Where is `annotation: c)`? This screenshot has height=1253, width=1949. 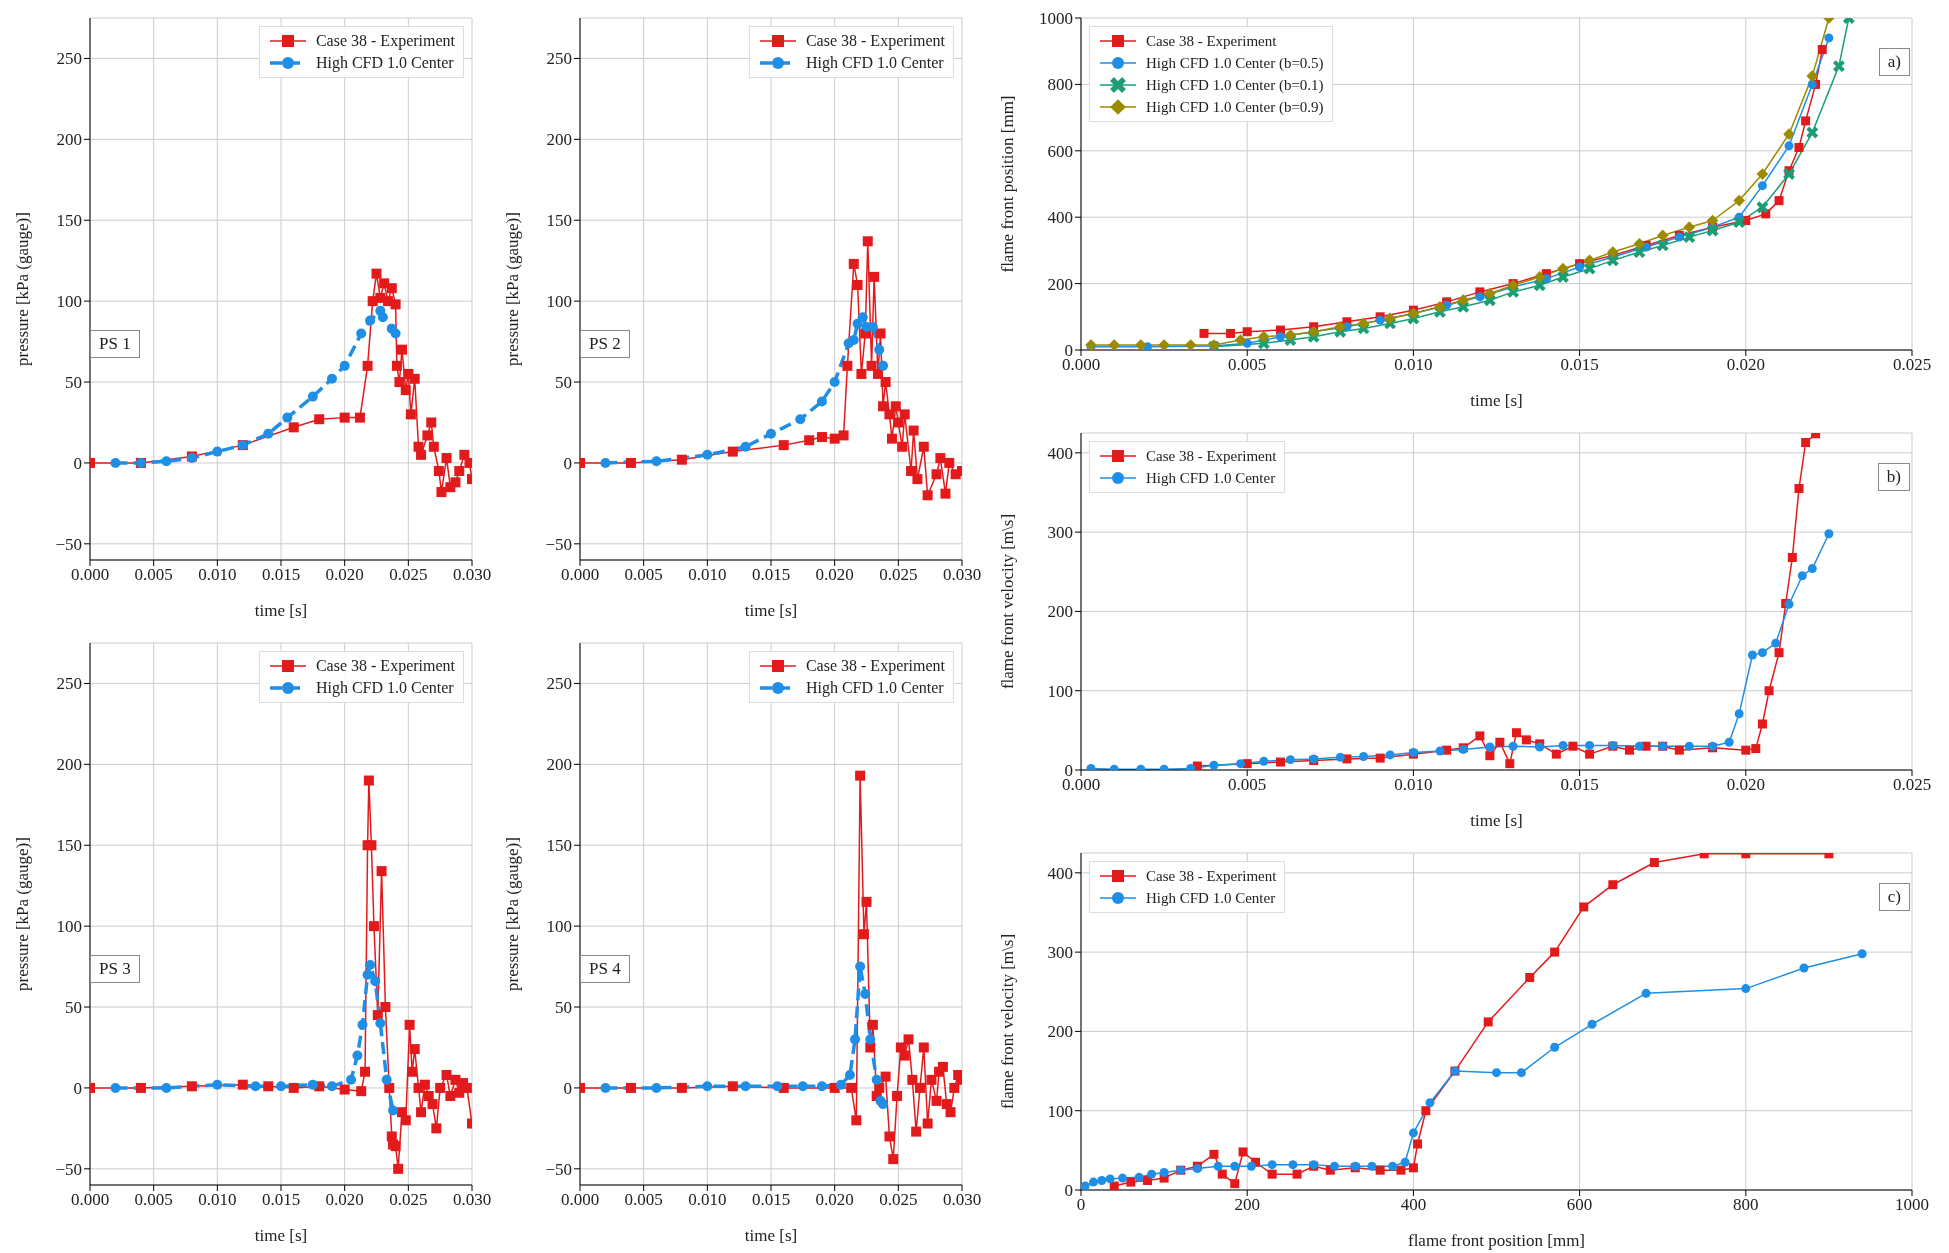 annotation: c) is located at coordinates (1894, 897).